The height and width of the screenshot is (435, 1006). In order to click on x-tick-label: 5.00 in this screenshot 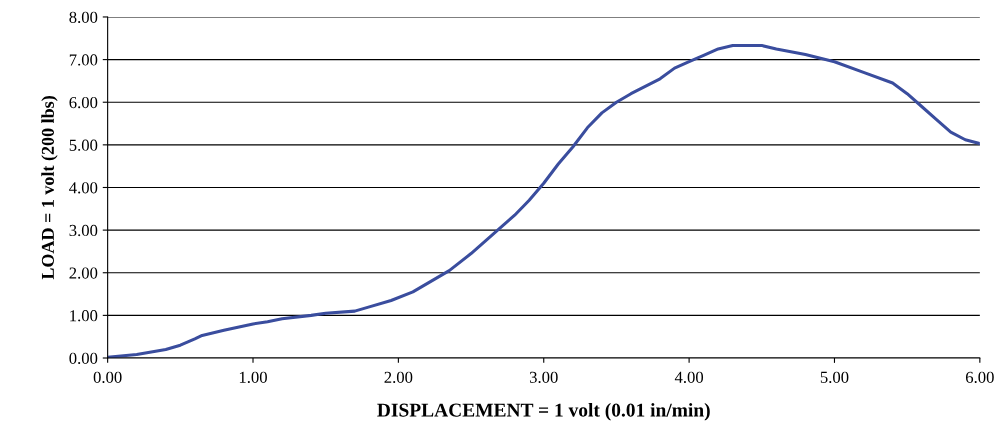, I will do `click(834, 377)`.